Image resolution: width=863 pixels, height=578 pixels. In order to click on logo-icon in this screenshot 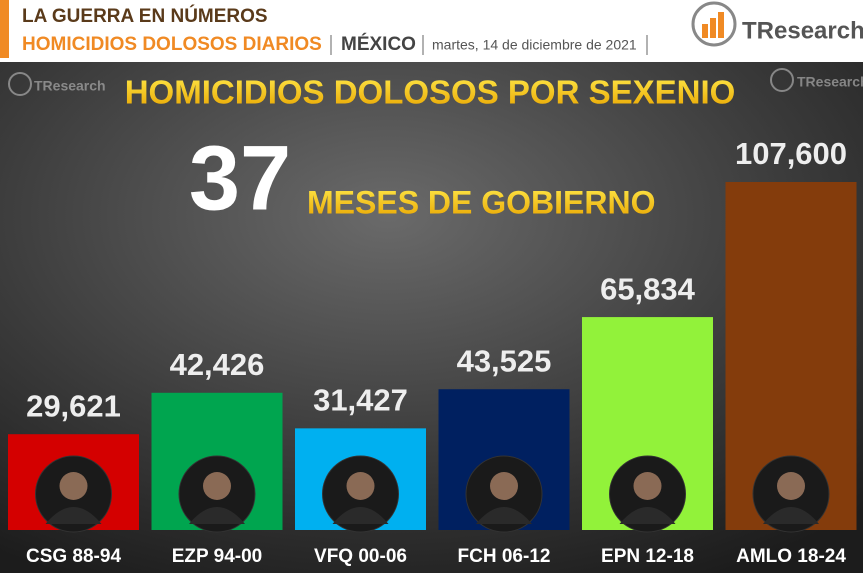, I will do `click(714, 24)`.